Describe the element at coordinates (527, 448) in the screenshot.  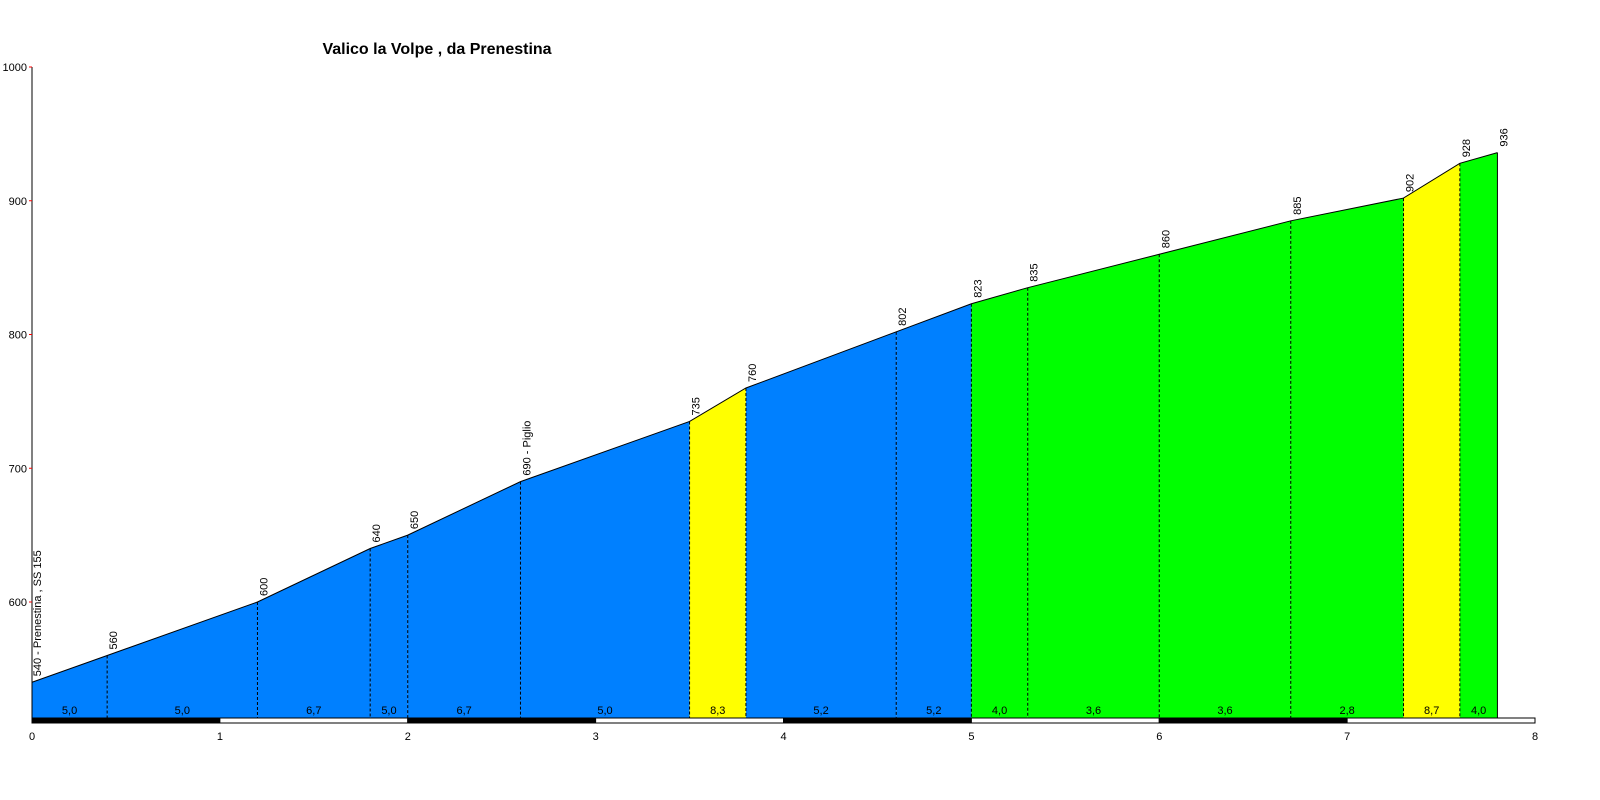
I see `elevation-label: 690 - Piglio` at that location.